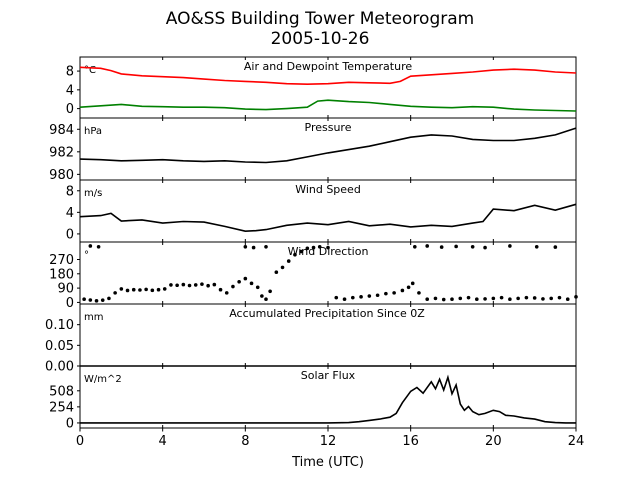 Image resolution: width=640 pixels, height=480 pixels. I want to click on y-tick-label: 0, so click(70, 234).